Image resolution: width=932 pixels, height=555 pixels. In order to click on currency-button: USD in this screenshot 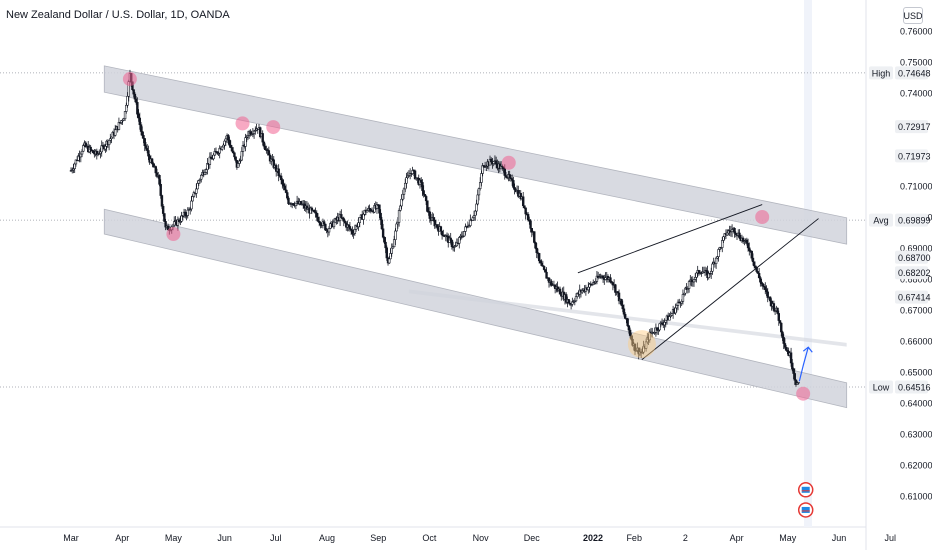, I will do `click(913, 15)`.